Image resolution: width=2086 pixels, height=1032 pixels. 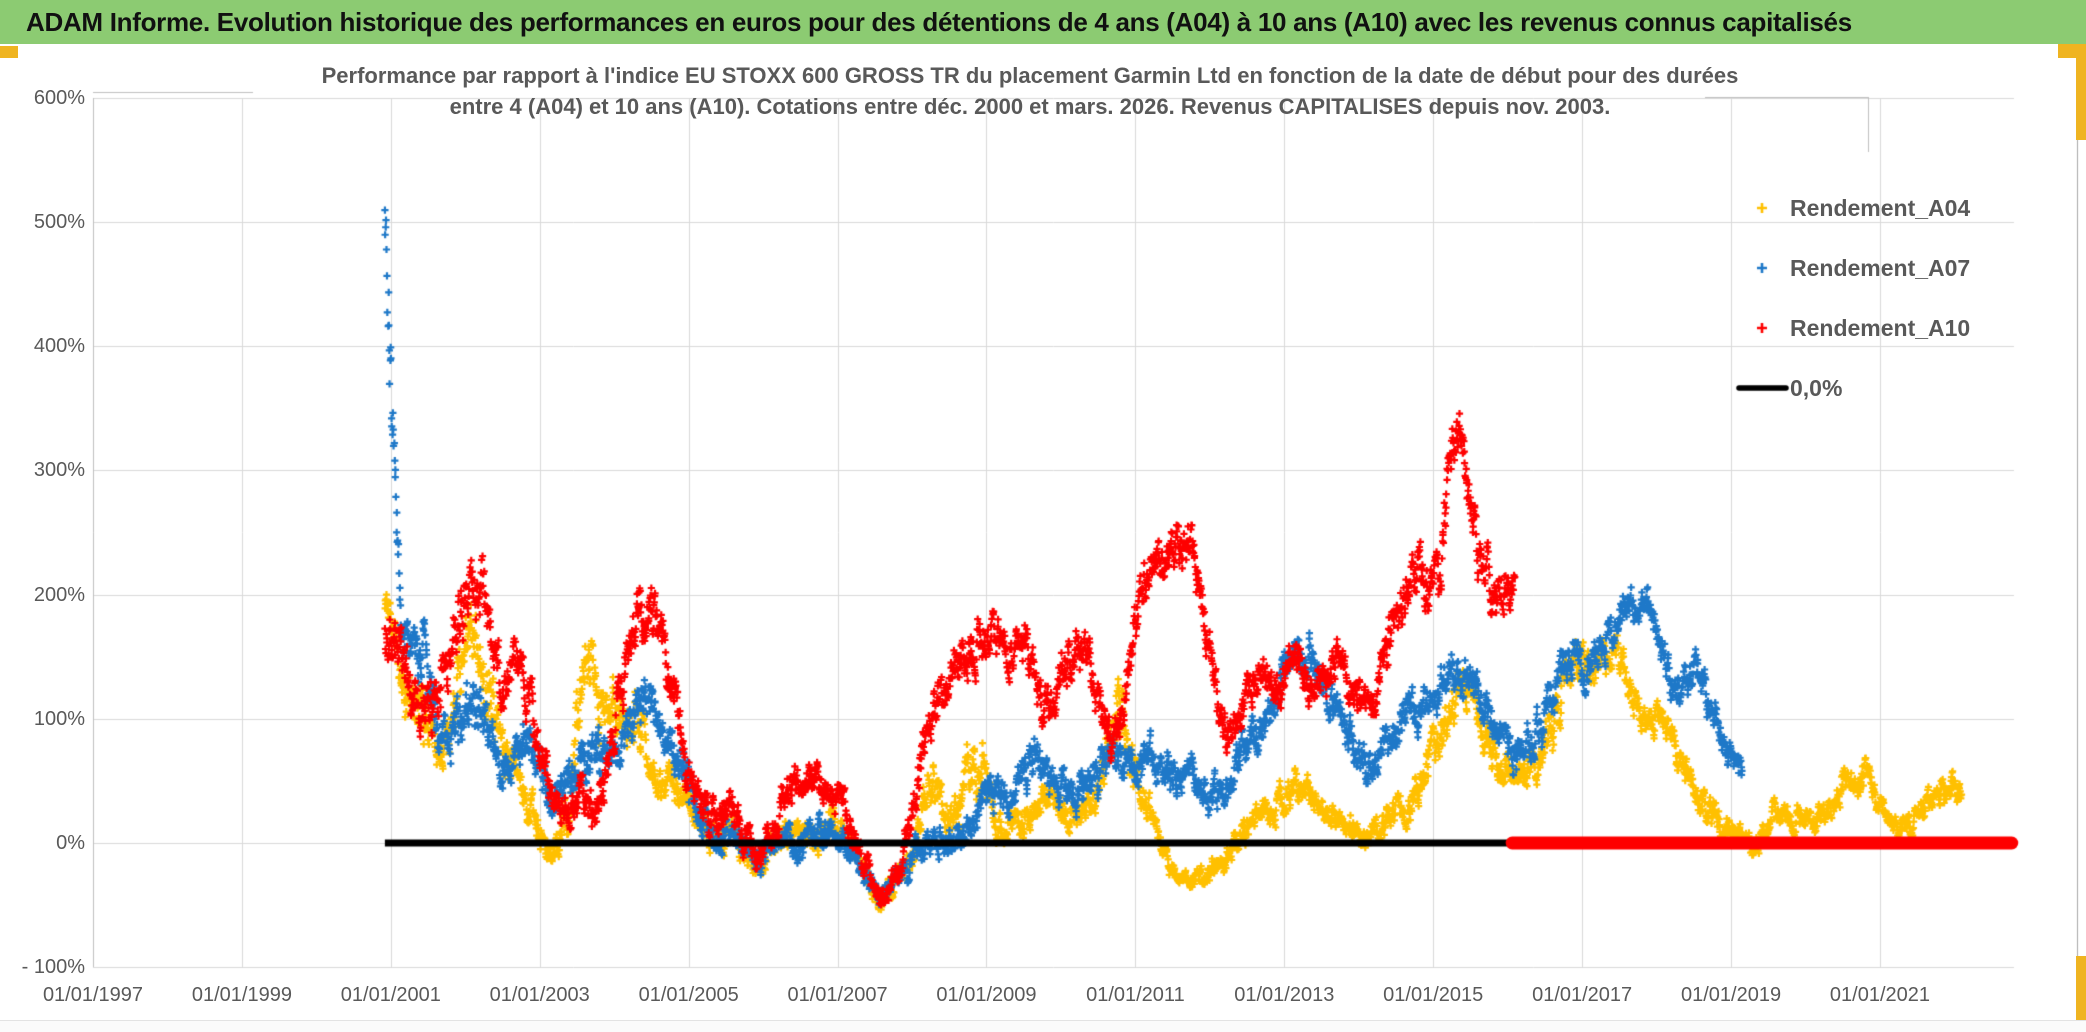 What do you see at coordinates (70, 843) in the screenshot?
I see `y-tick-label: 0%` at bounding box center [70, 843].